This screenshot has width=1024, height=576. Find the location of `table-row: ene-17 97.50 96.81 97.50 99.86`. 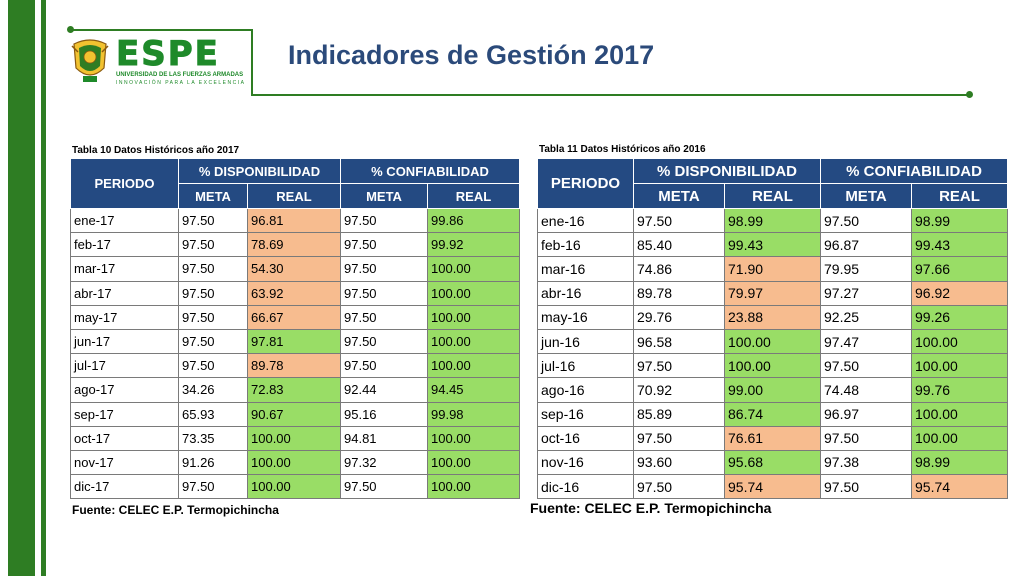

table-row: ene-17 97.50 96.81 97.50 99.86 is located at coordinates (295, 220).